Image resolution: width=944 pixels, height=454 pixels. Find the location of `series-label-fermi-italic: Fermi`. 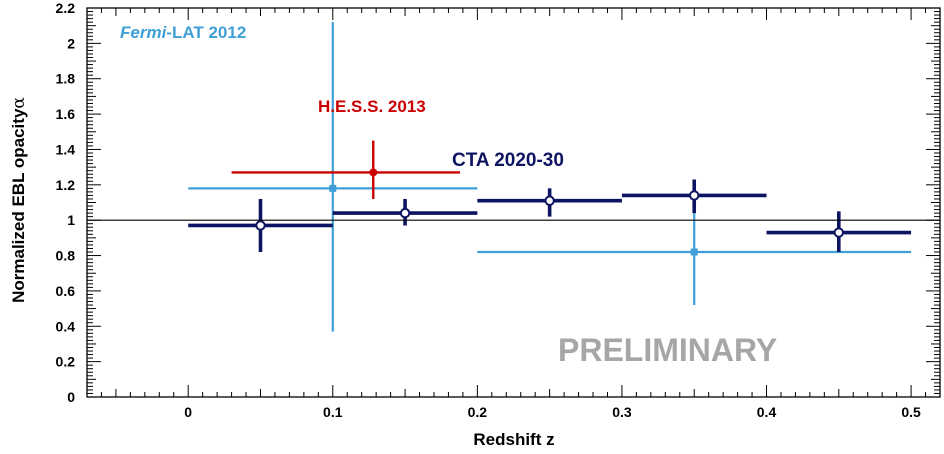

series-label-fermi-italic: Fermi is located at coordinates (144, 32).